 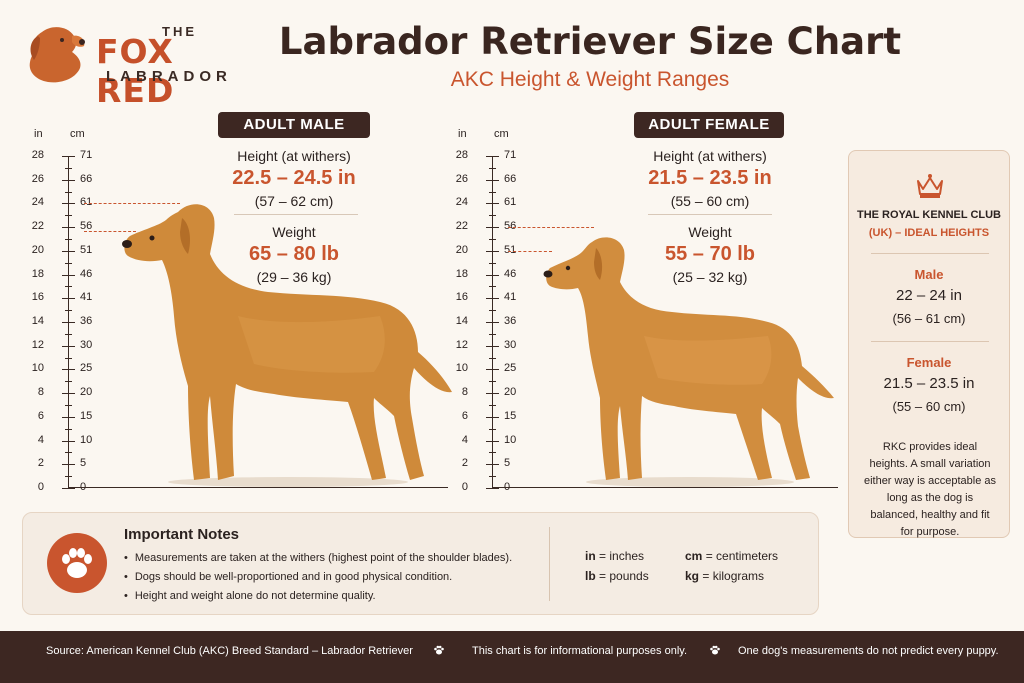 What do you see at coordinates (86, 202) in the screenshot?
I see `ruler-cm-label: 61` at bounding box center [86, 202].